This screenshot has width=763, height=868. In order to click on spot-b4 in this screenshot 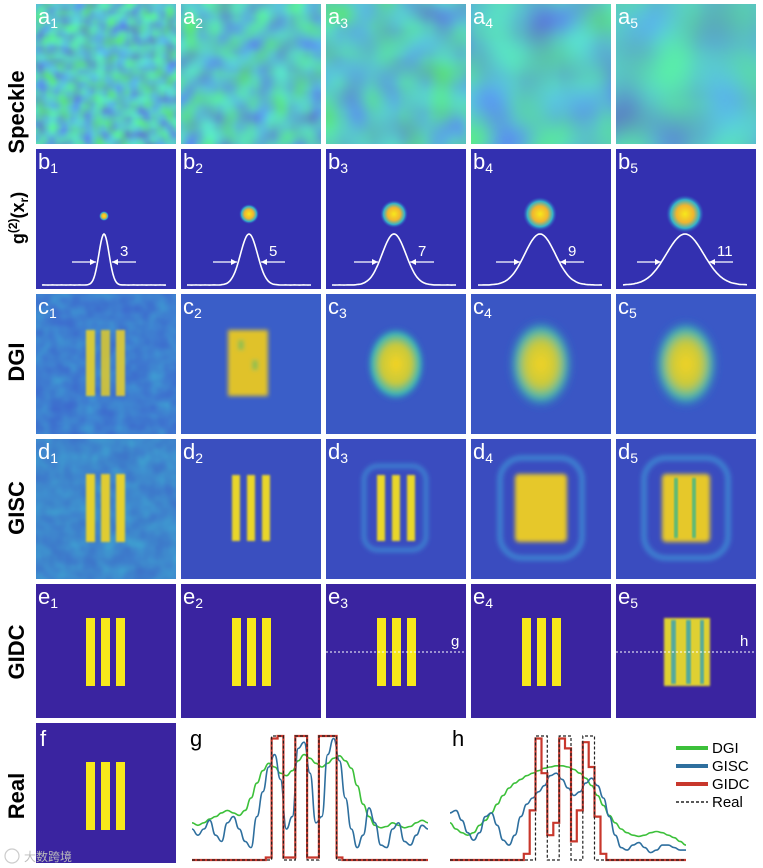, I will do `click(540, 214)`.